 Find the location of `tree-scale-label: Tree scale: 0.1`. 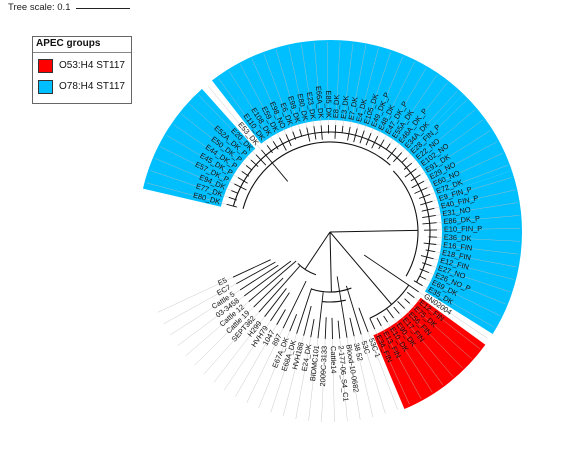

tree-scale-label: Tree scale: 0.1 is located at coordinates (39, 7).